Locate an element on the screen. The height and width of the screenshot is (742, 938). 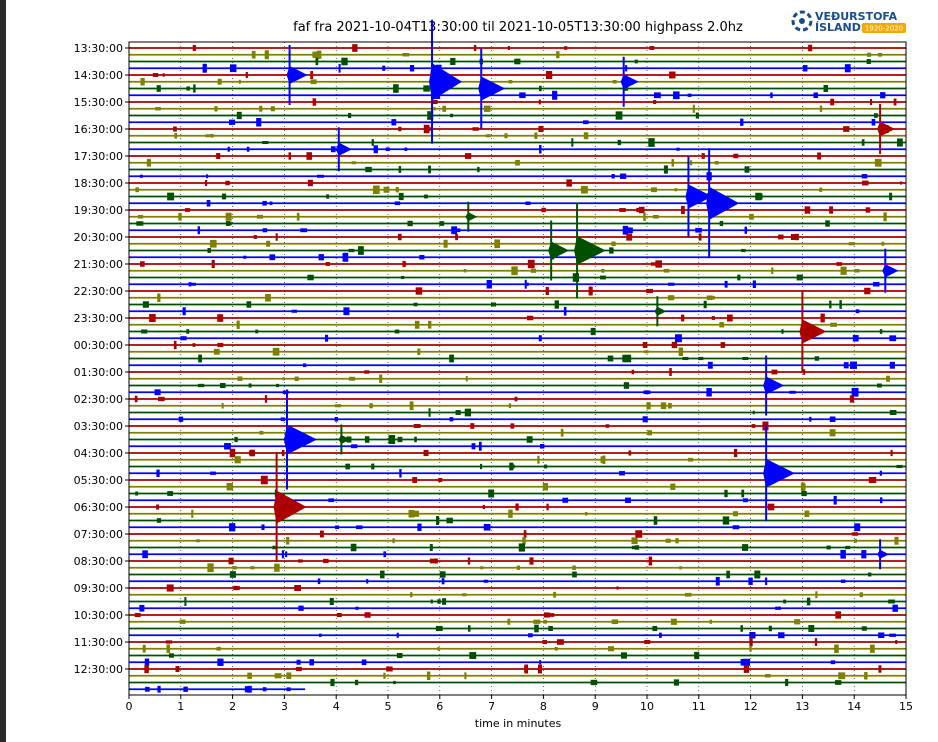
y-tick-label: 06:30:00 is located at coordinates (98, 507).